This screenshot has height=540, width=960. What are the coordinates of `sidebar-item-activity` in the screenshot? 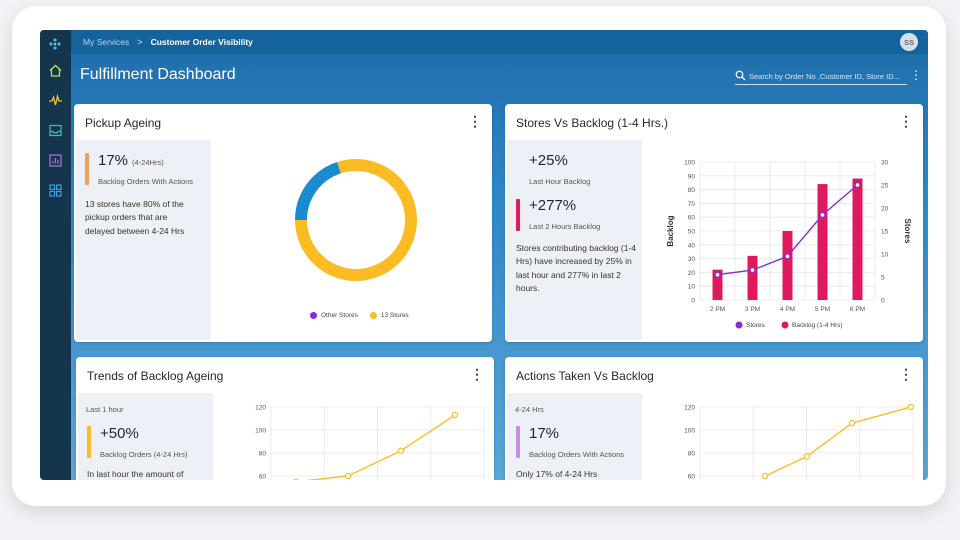 It's located at (55, 100).